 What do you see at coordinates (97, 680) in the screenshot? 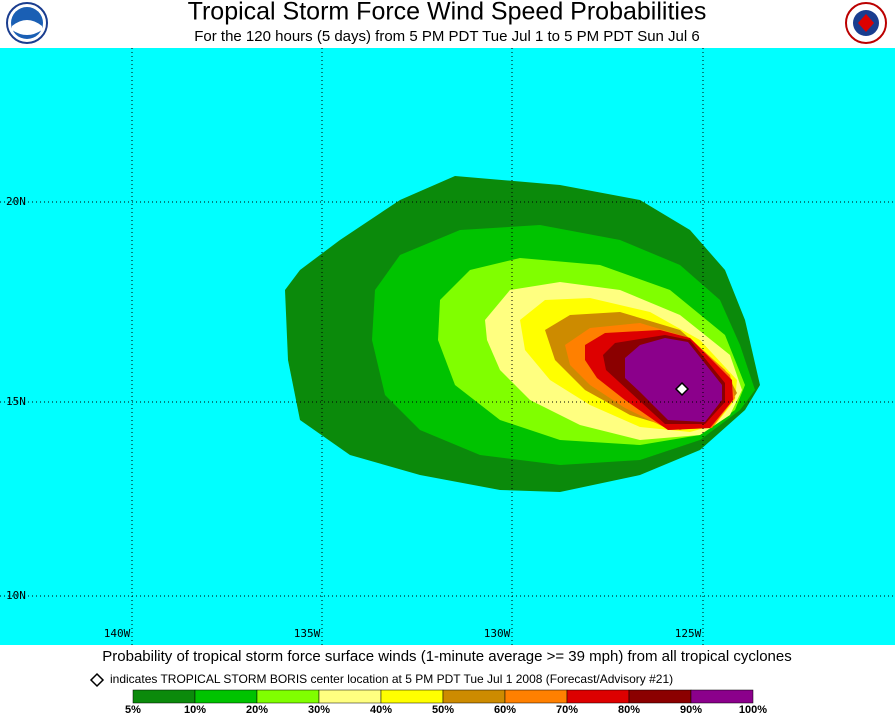
I see `note-marker` at bounding box center [97, 680].